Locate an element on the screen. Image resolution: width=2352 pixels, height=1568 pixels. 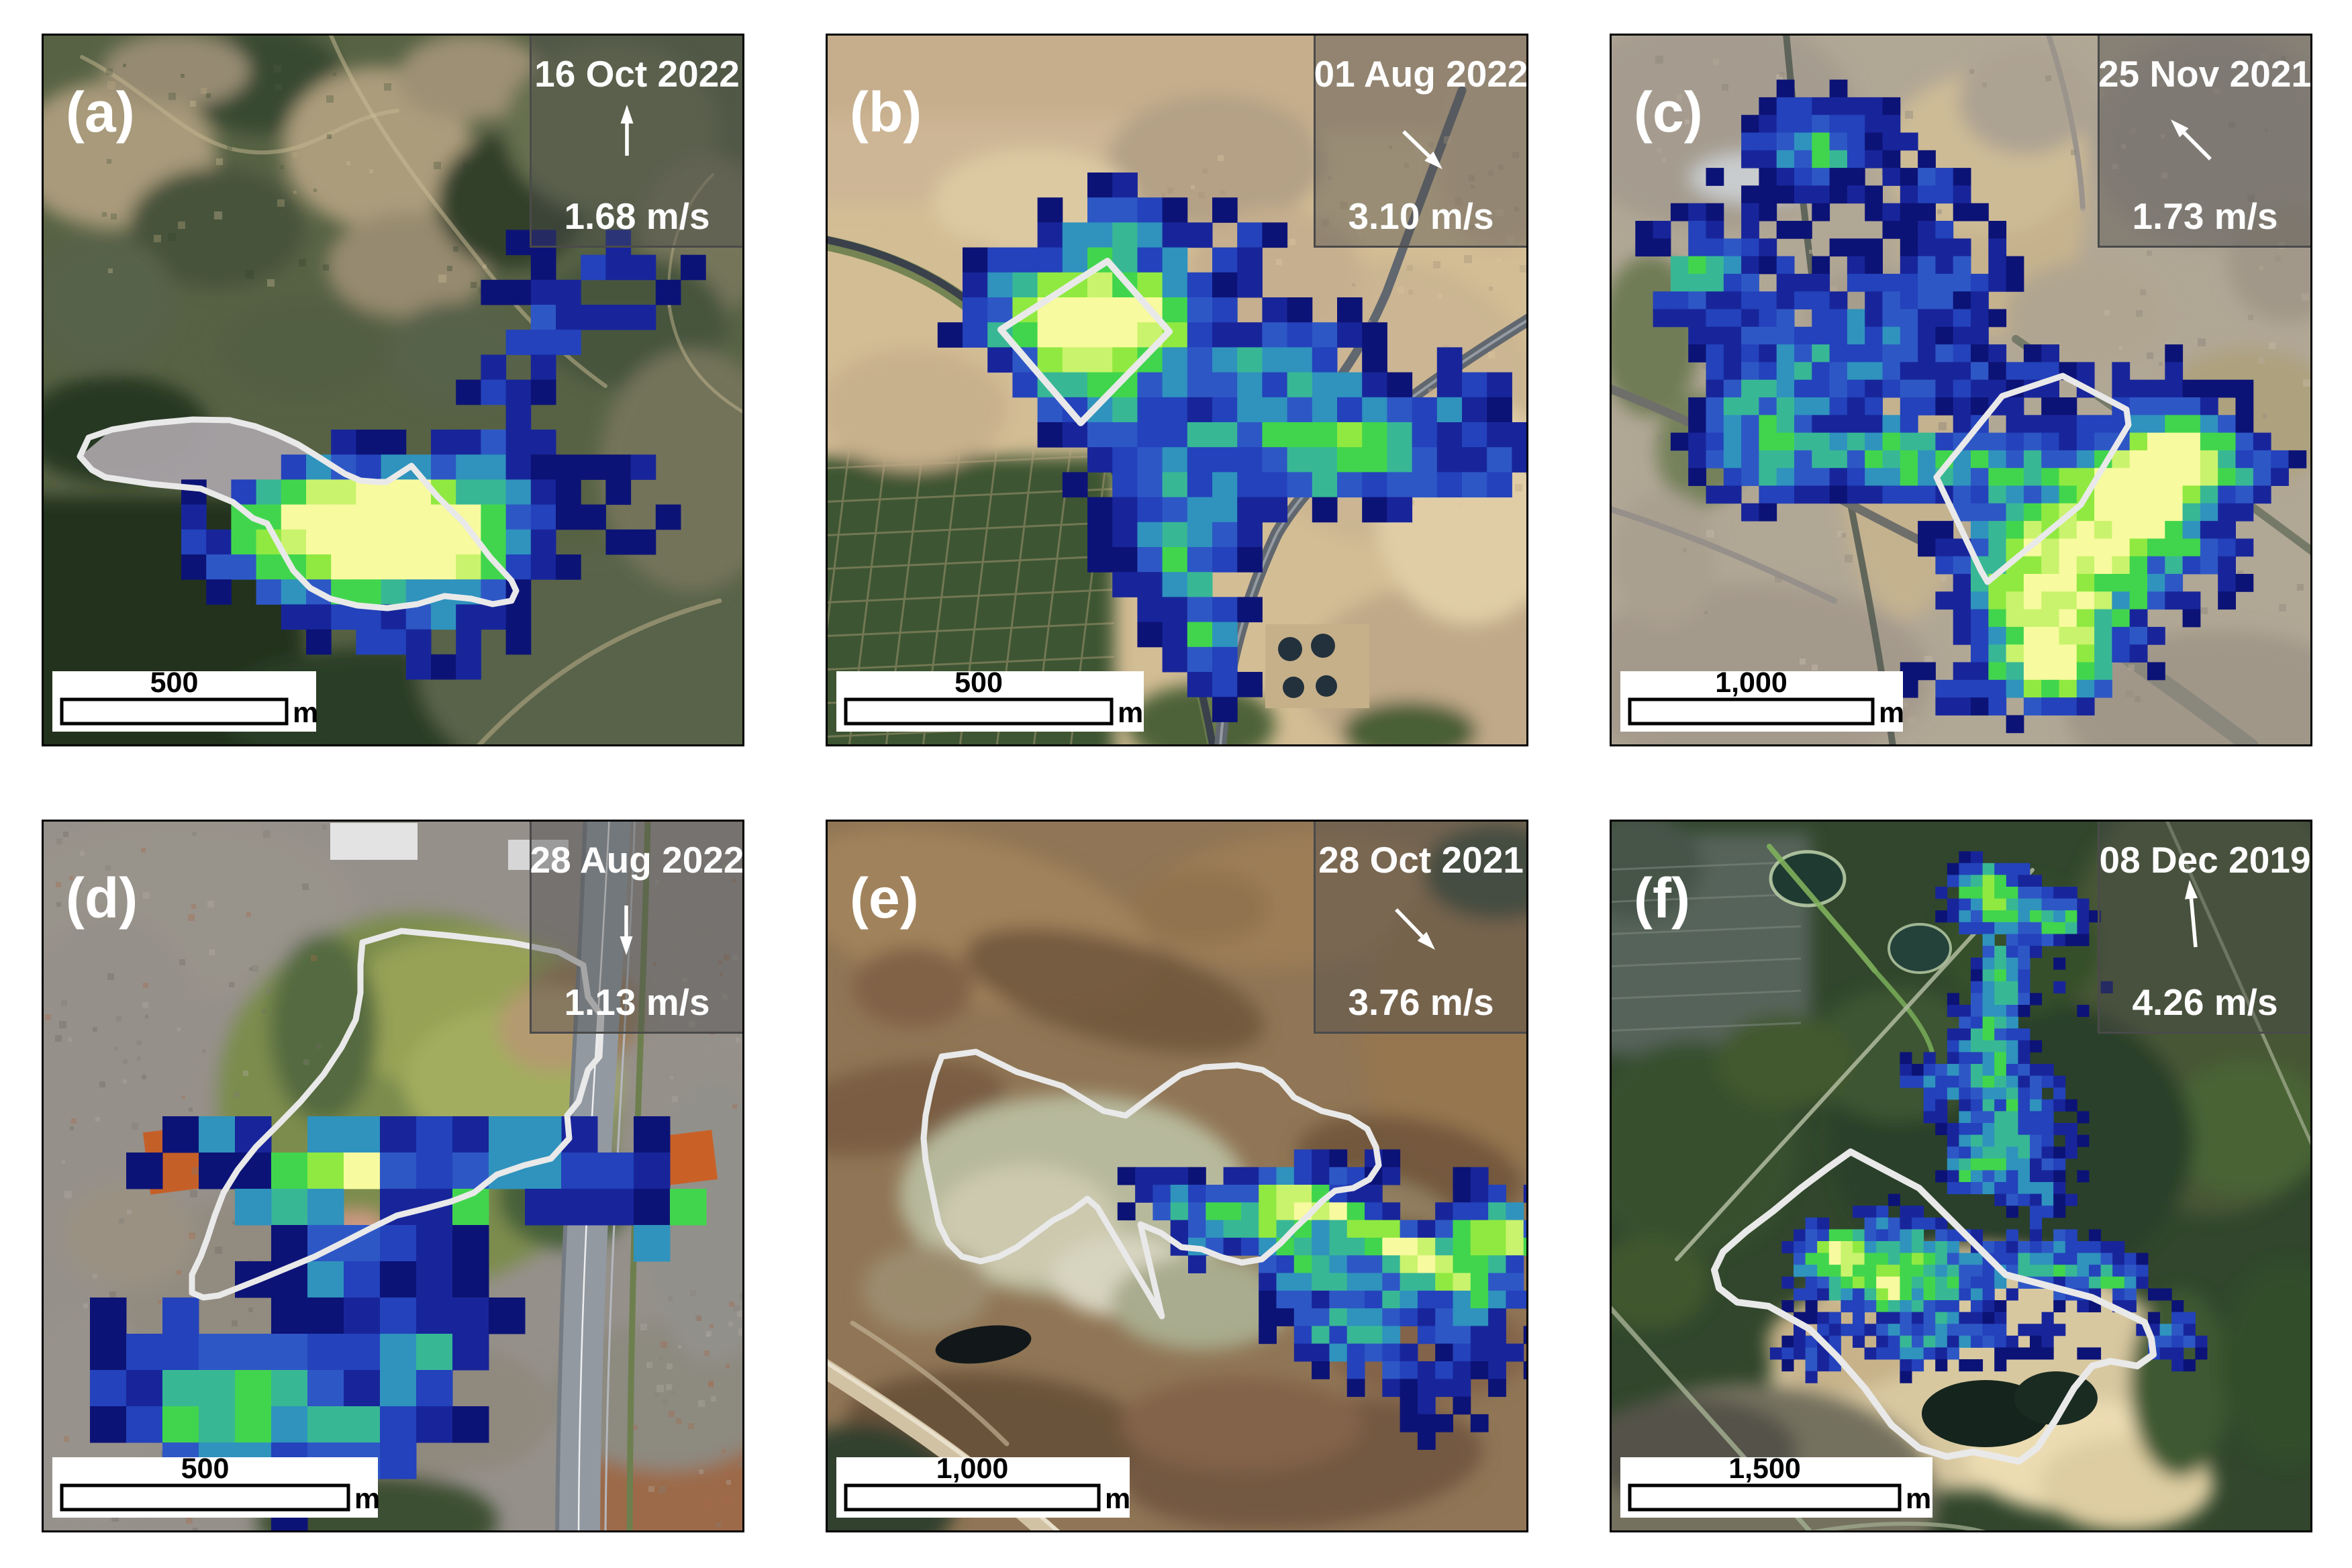
svg-text: (f) is located at coordinates (1662, 898).